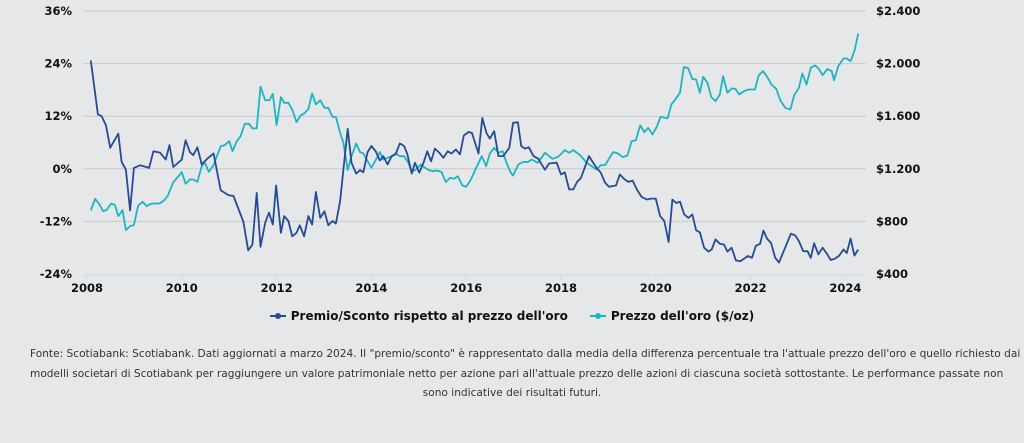 The height and width of the screenshot is (443, 1024). I want to click on y-axis-left: 36% 24% 12% 0% -12% -24%, so click(56, 142).